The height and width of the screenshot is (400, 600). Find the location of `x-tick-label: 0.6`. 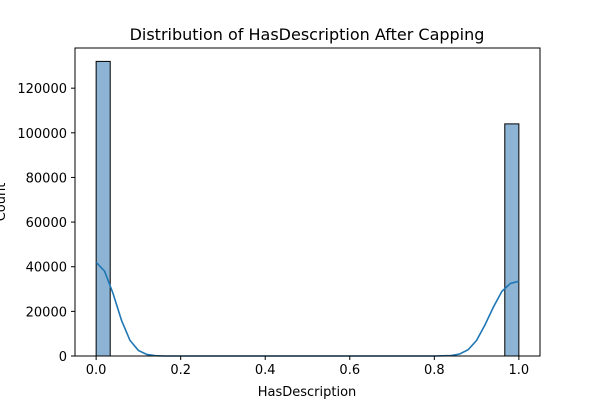

x-tick-label: 0.6 is located at coordinates (349, 370).